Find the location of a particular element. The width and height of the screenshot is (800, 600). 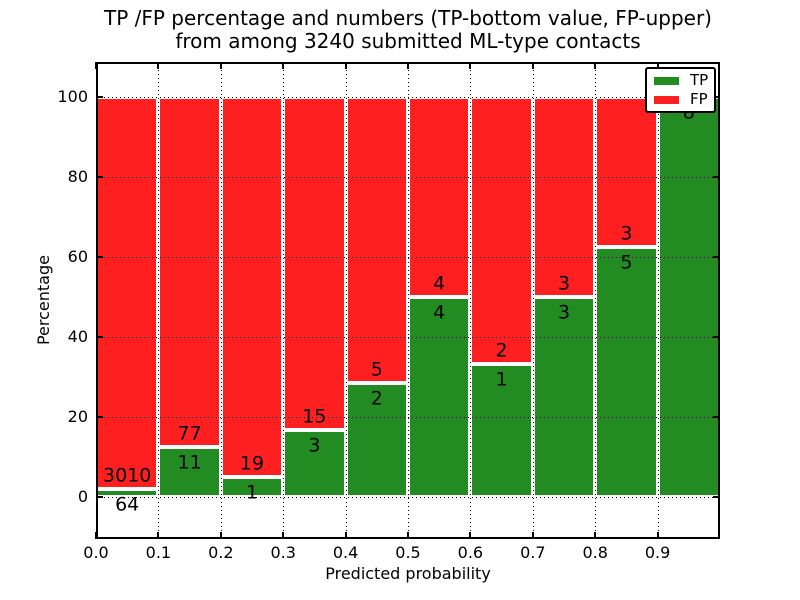

y-tick-label: 80 is located at coordinates (77, 176).